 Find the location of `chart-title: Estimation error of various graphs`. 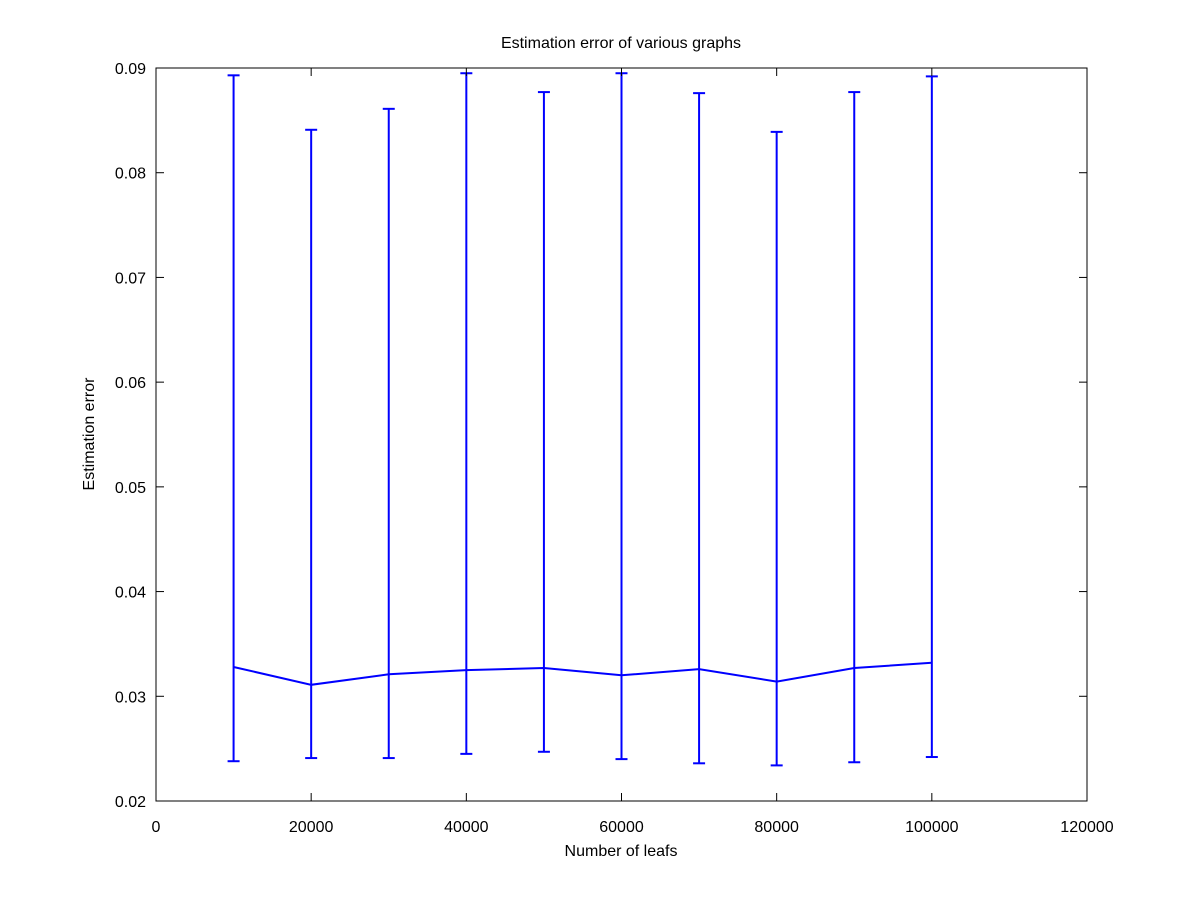

chart-title: Estimation error of various graphs is located at coordinates (621, 43).